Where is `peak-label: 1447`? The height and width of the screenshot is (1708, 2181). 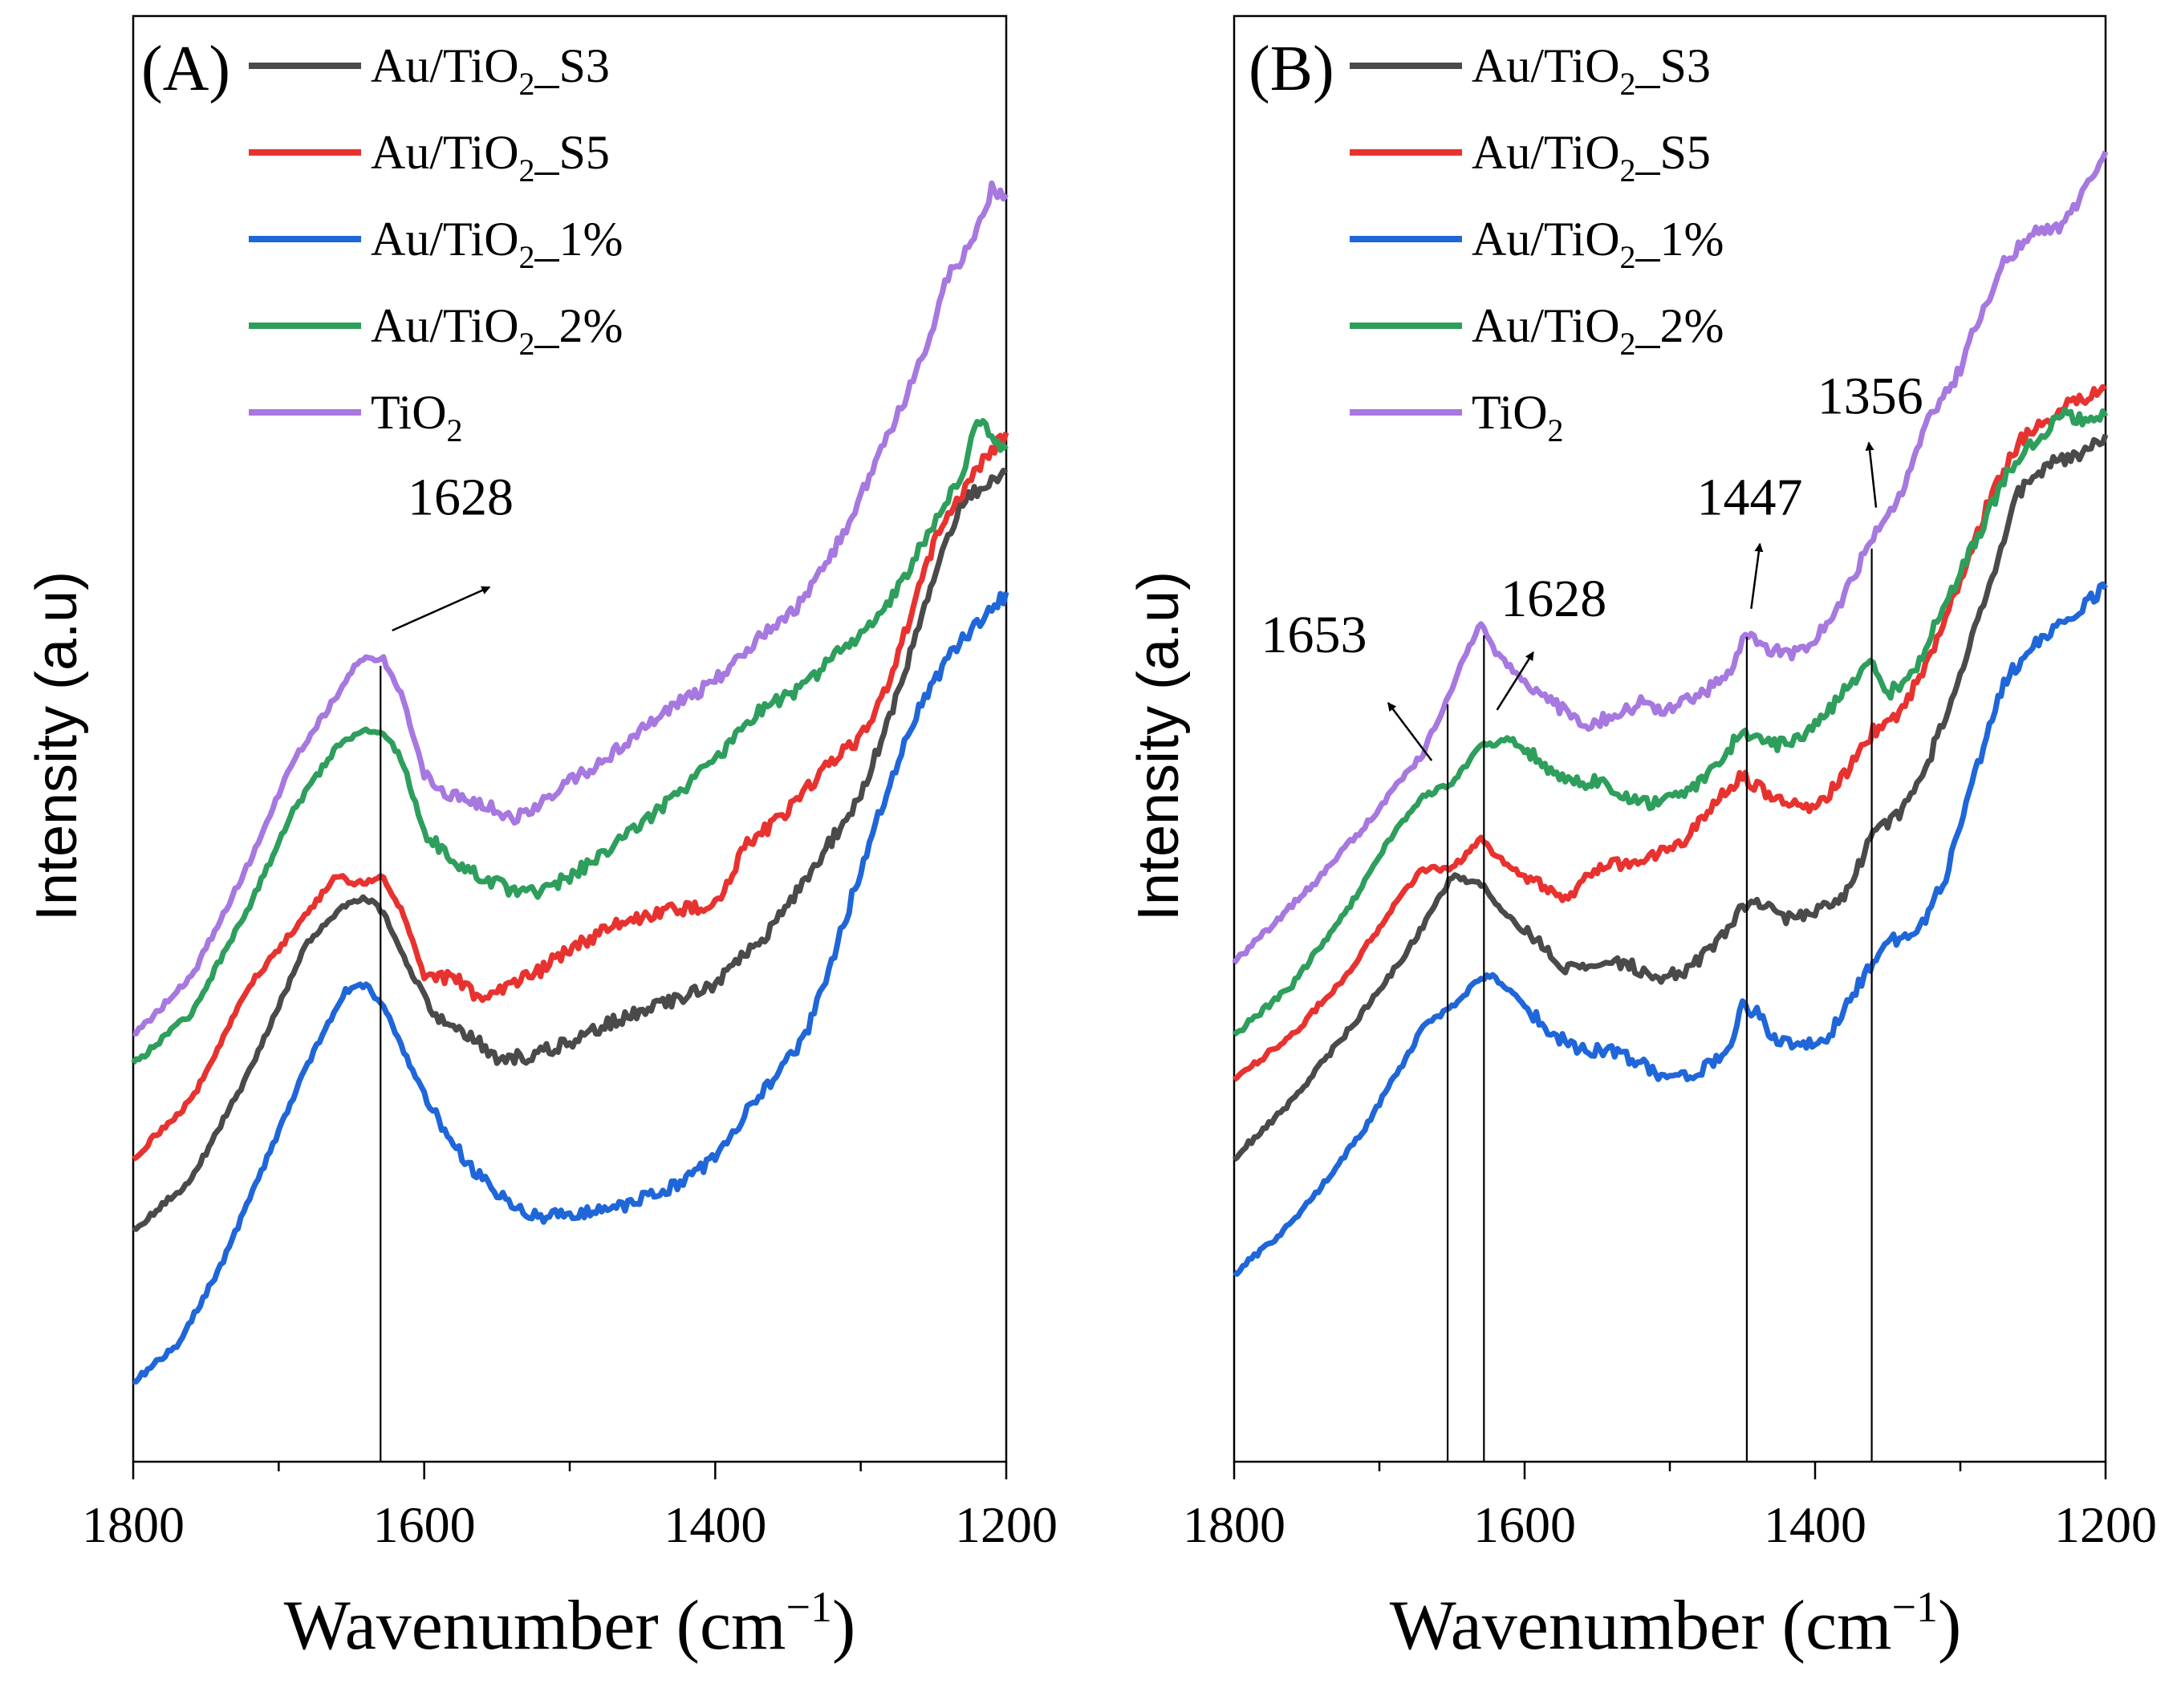
peak-label: 1447 is located at coordinates (1750, 498).